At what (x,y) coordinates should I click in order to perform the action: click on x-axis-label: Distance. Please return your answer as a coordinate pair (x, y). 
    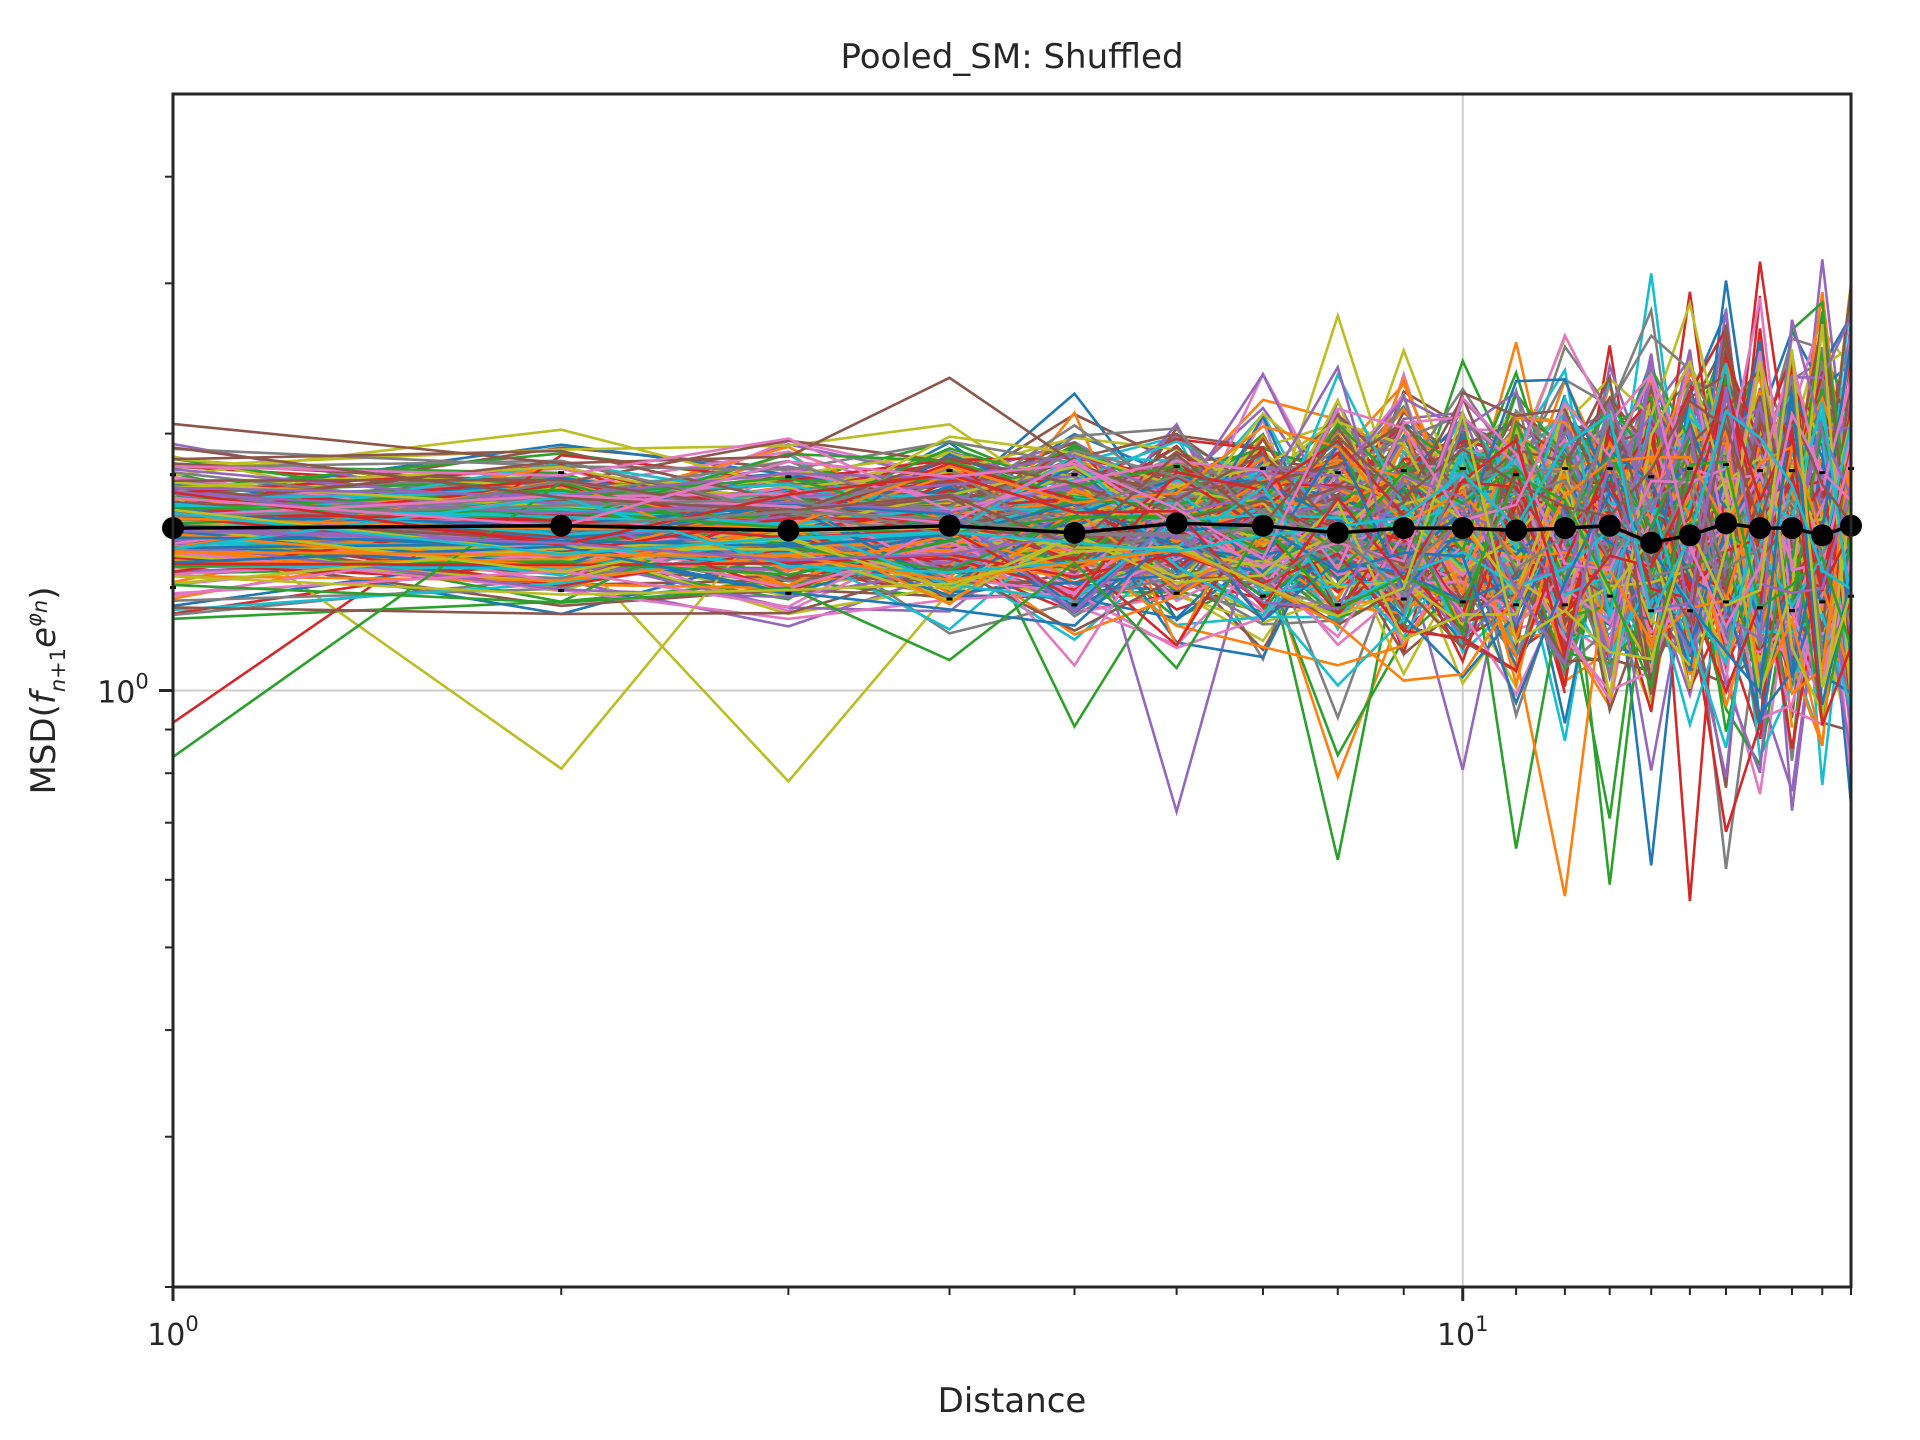
    Looking at the image, I should click on (1012, 1401).